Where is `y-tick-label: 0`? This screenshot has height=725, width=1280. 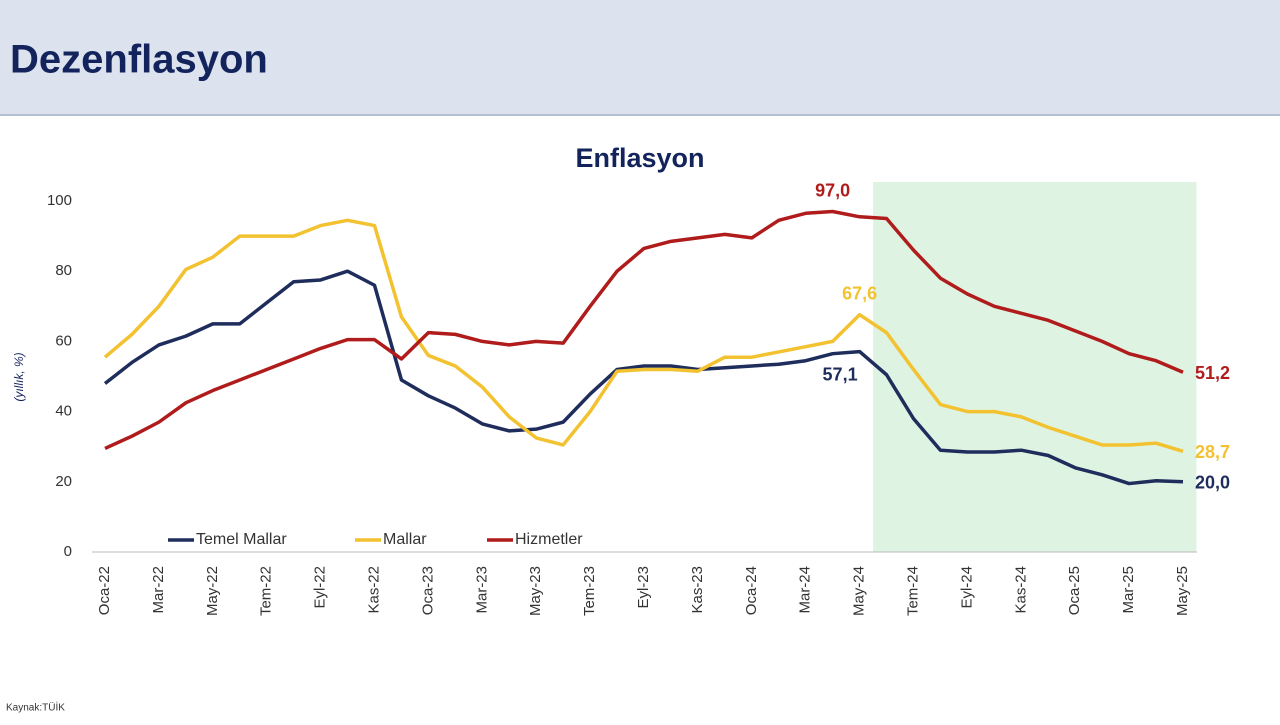 y-tick-label: 0 is located at coordinates (68, 551).